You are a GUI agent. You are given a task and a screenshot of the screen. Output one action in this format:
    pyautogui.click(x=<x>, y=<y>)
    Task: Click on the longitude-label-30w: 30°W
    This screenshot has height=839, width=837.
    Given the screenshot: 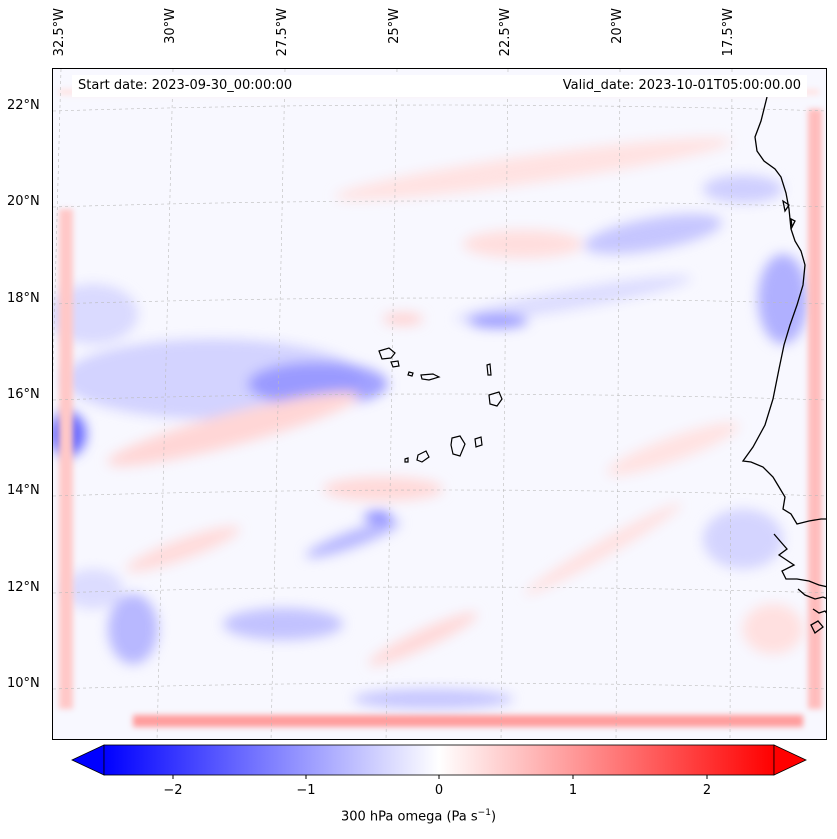 What is the action you would take?
    pyautogui.click(x=170, y=26)
    